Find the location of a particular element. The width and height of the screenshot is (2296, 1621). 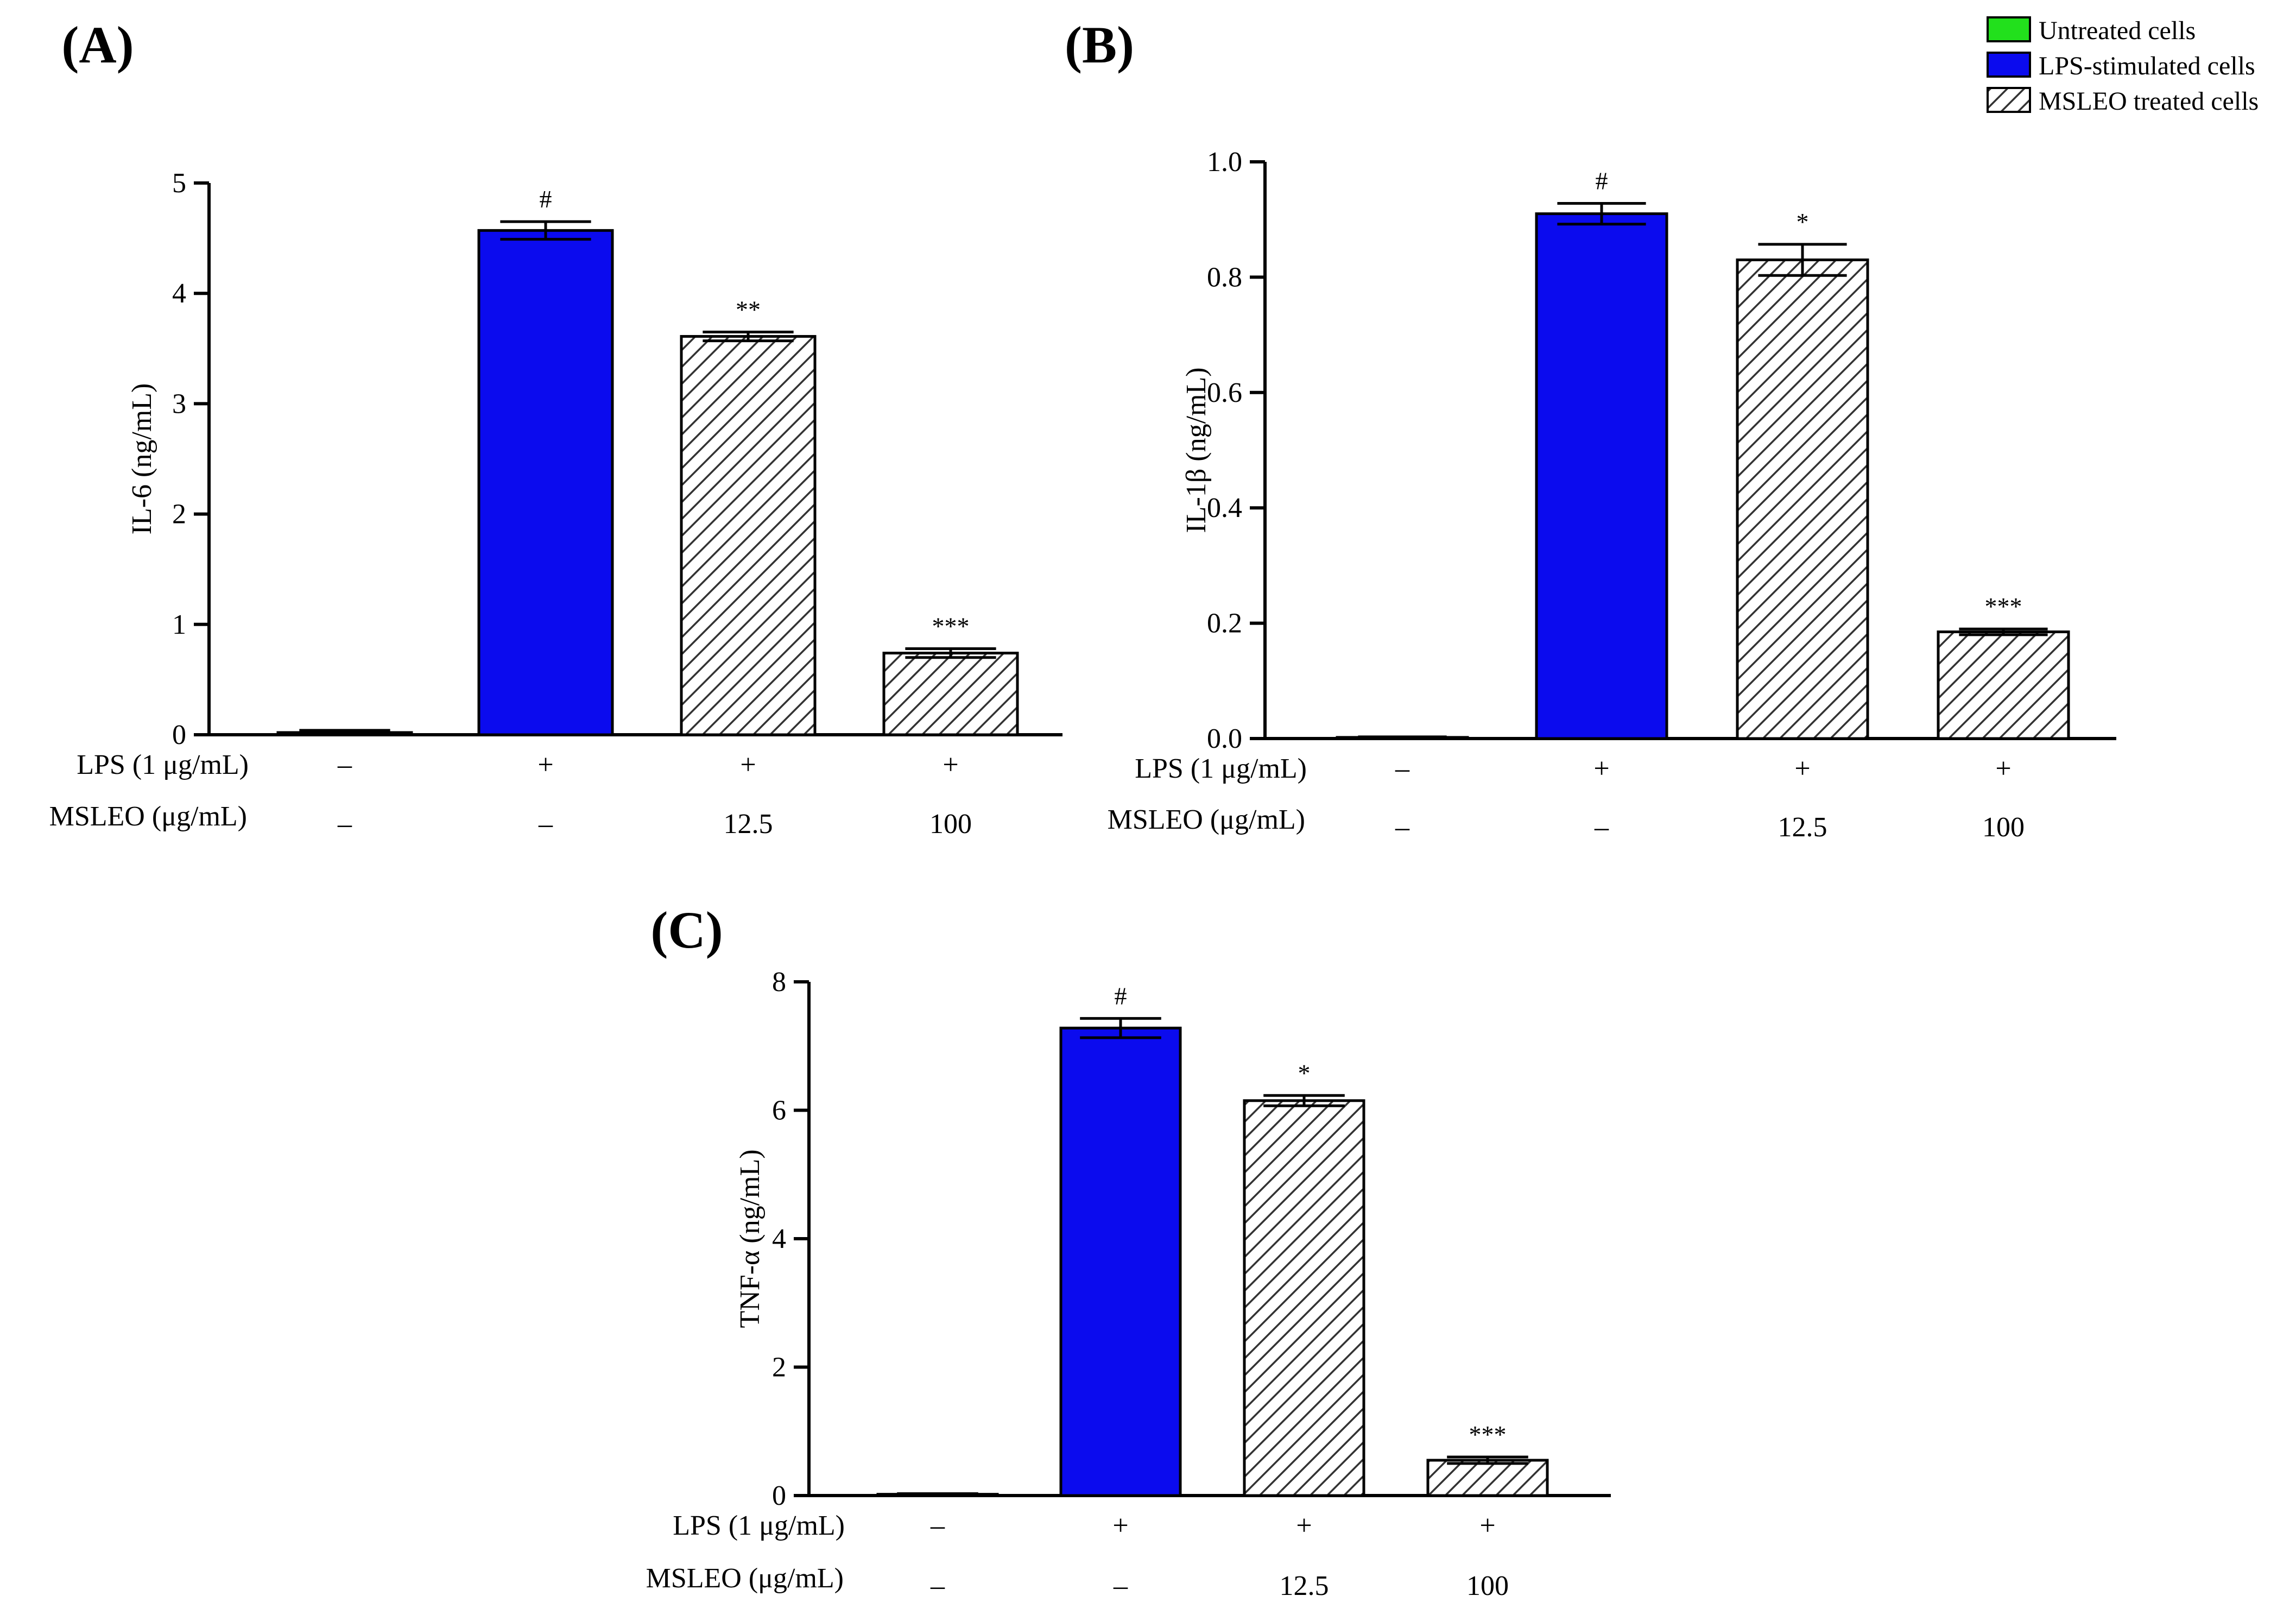

y-tick-label: 1.0 is located at coordinates (1224, 162).